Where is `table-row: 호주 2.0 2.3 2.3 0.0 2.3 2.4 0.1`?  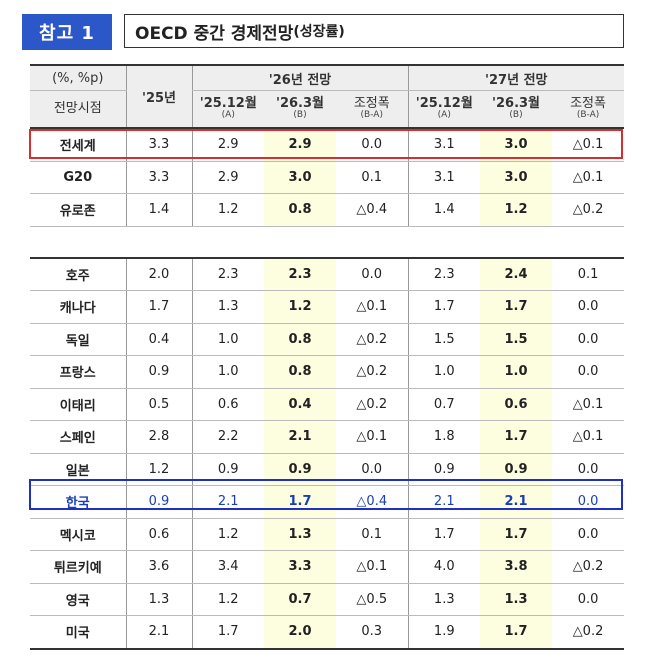
table-row: 호주 2.0 2.3 2.3 0.0 2.3 2.4 0.1 is located at coordinates (327, 274).